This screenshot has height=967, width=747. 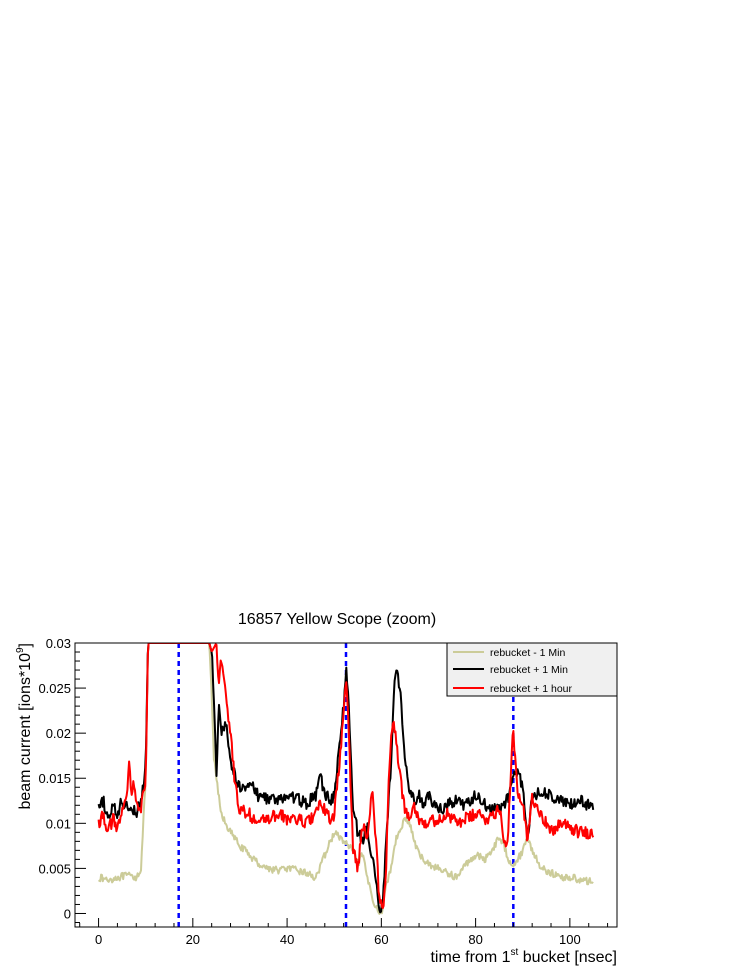 I want to click on x-axis-title: time from 1st bucket [nsec], so click(x=523, y=956).